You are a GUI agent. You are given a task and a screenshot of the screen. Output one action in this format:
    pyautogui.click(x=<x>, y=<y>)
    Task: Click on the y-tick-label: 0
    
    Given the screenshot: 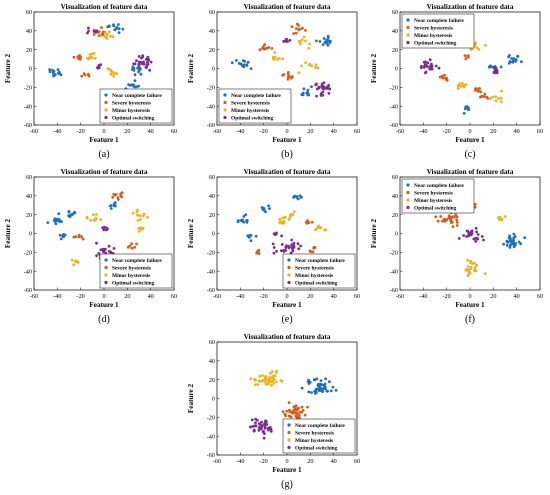 What is the action you would take?
    pyautogui.click(x=396, y=69)
    